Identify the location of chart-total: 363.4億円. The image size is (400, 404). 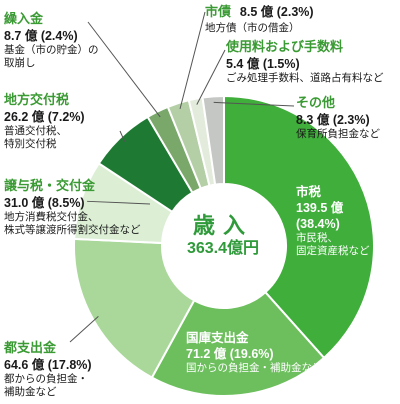
(223, 249).